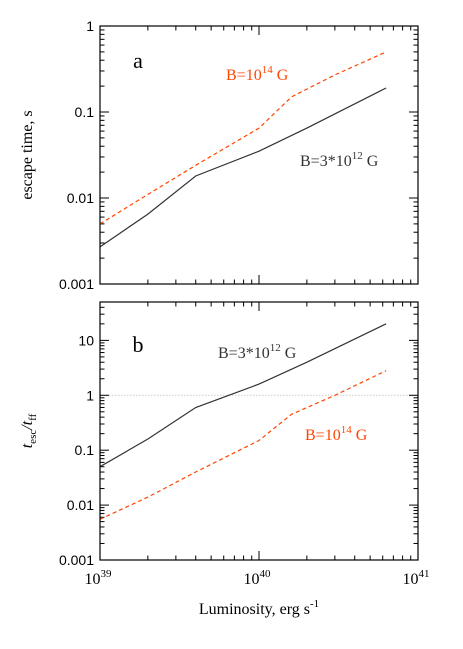 Image resolution: width=463 pixels, height=649 pixels. What do you see at coordinates (314, 604) in the screenshot?
I see `x-label-exponent: -1` at bounding box center [314, 604].